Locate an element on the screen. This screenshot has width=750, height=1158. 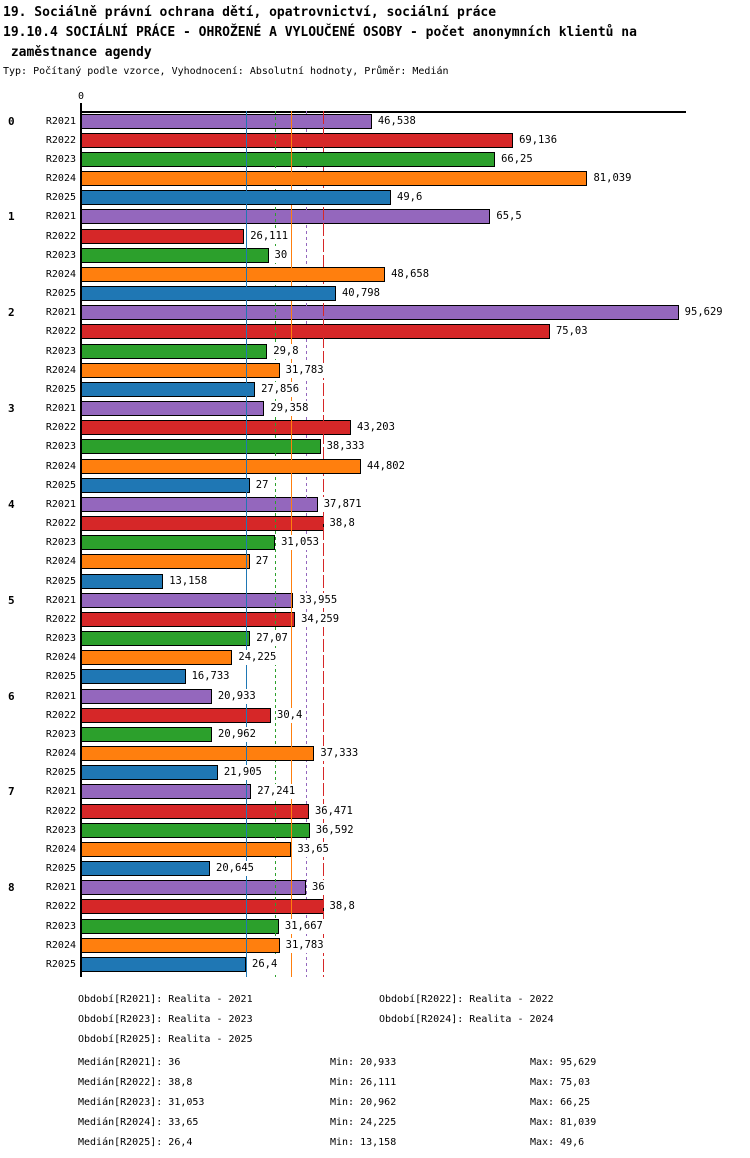
bar-row-label-R2023-g2: R2023 is located at coordinates (60, 351).